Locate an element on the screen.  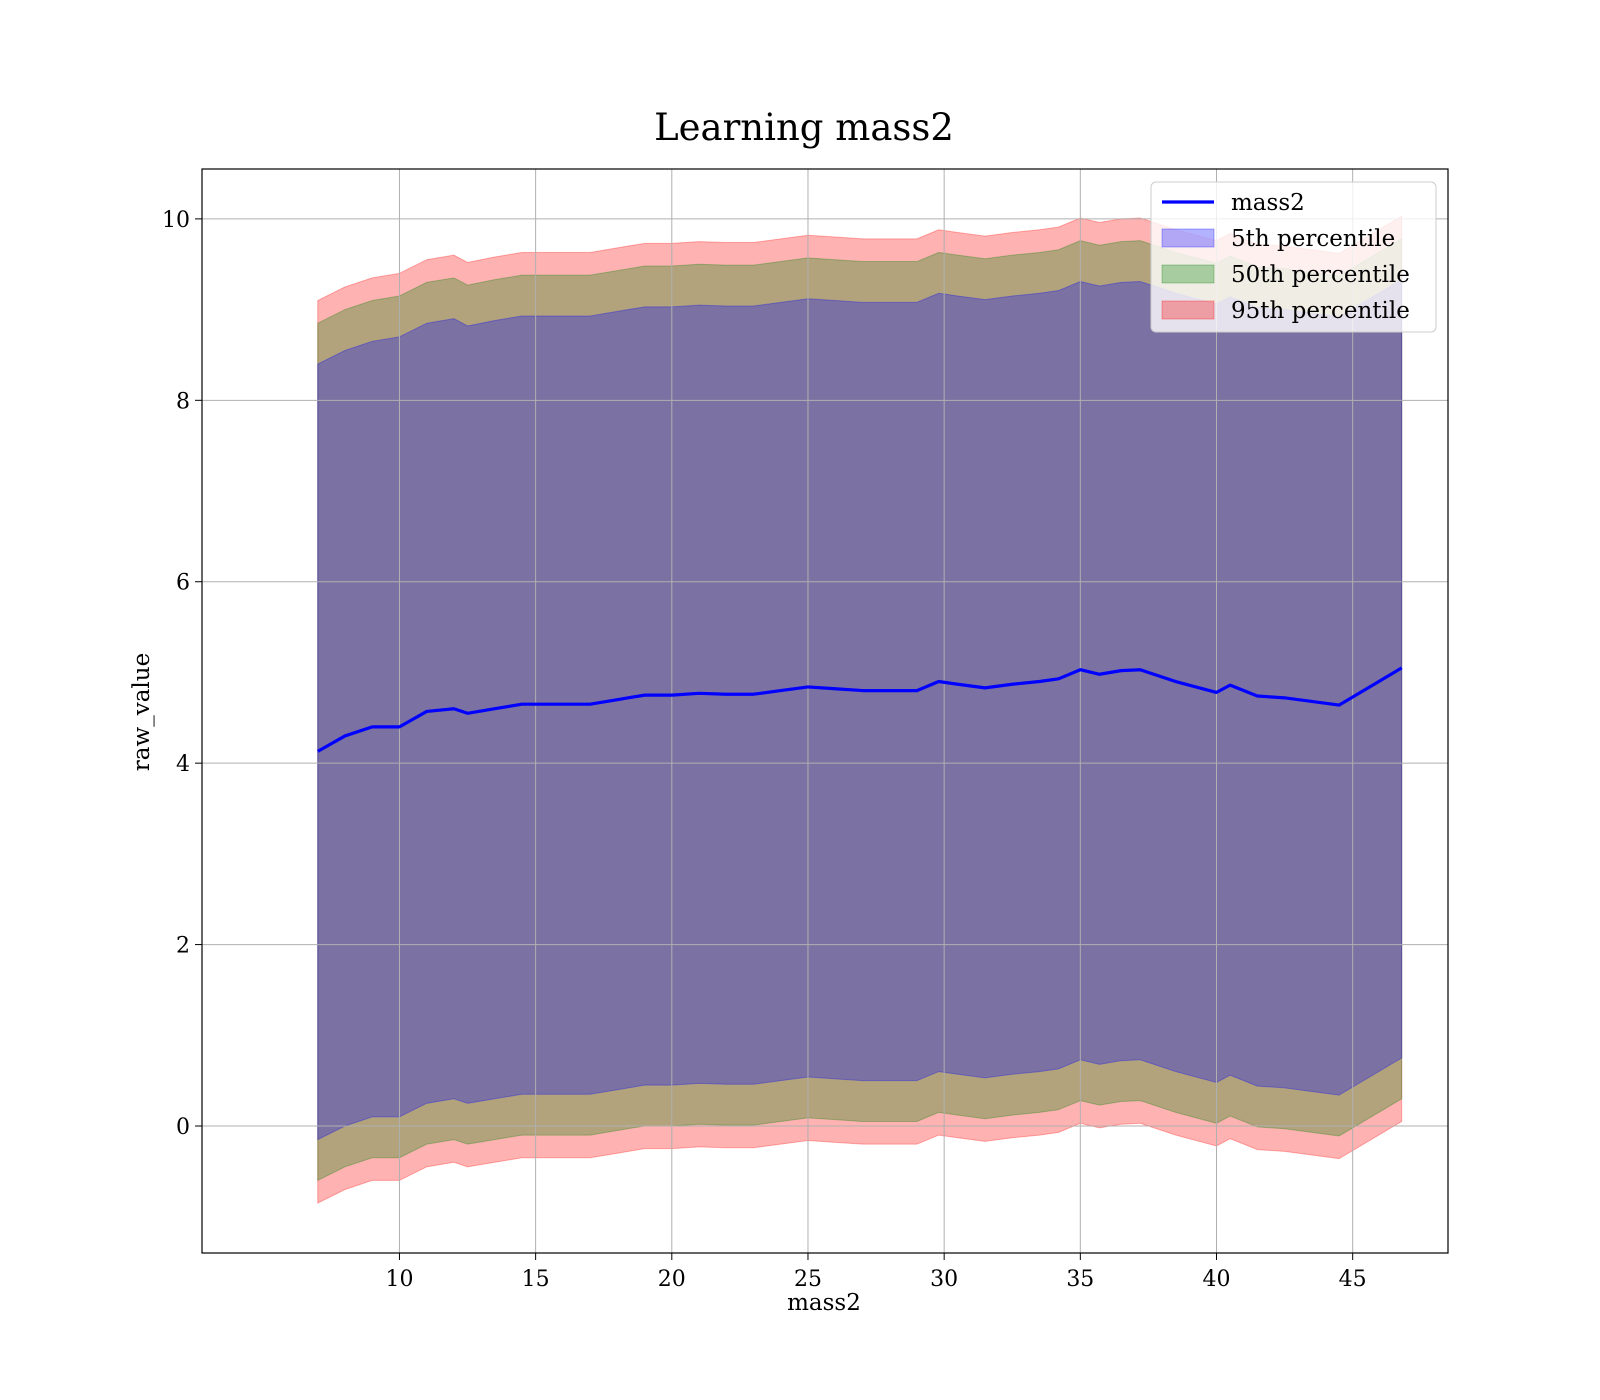
x-tick-label: 20 is located at coordinates (672, 1279).